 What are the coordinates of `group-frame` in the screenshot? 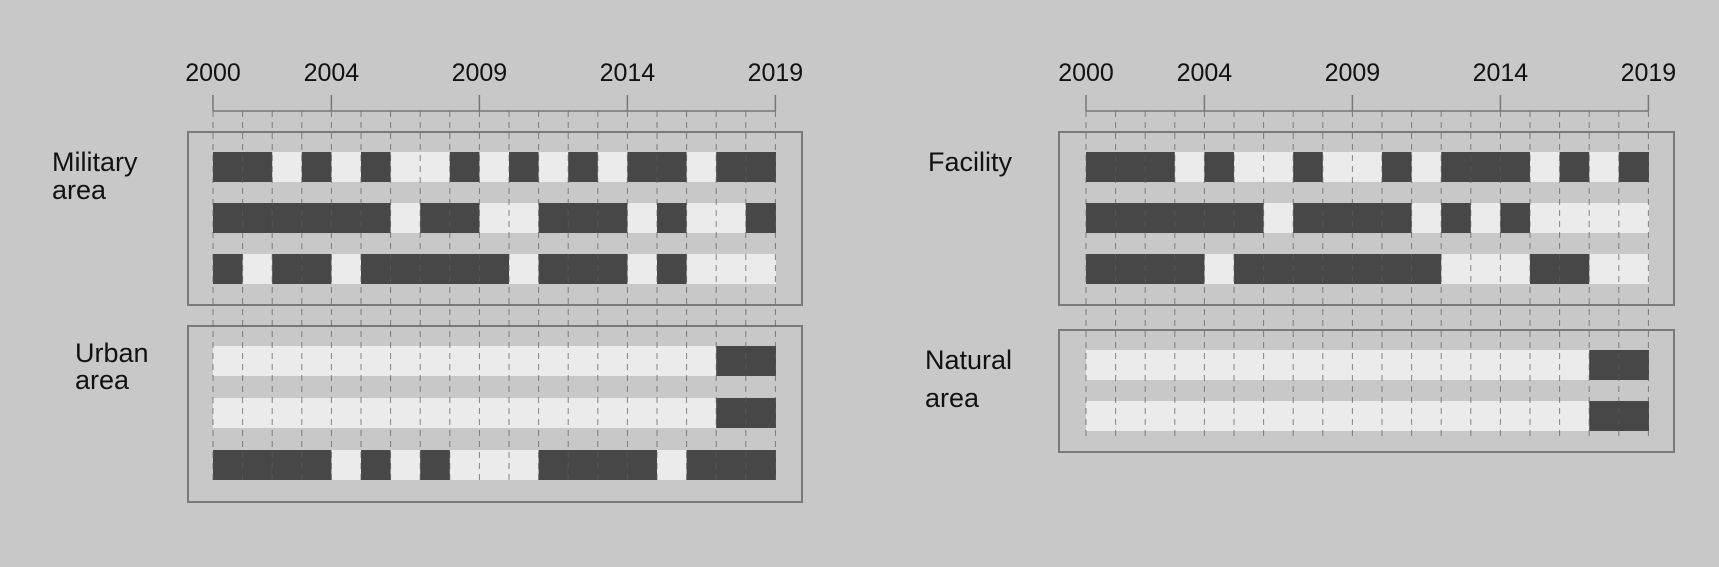 It's located at (1366, 218).